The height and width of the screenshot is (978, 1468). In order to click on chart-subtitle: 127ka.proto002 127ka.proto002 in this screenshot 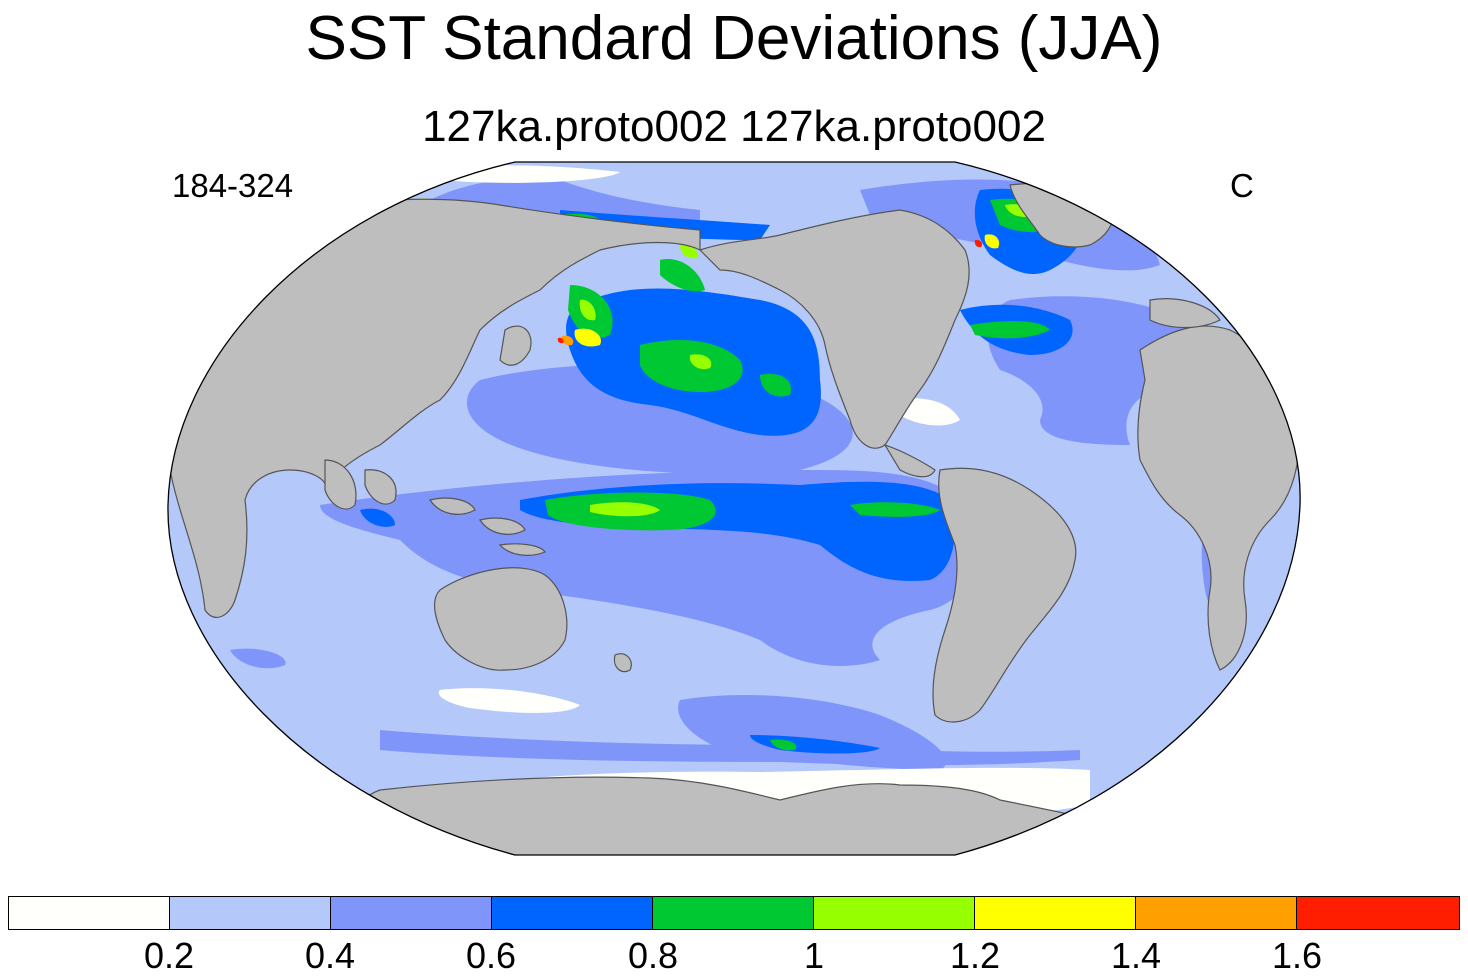, I will do `click(734, 126)`.